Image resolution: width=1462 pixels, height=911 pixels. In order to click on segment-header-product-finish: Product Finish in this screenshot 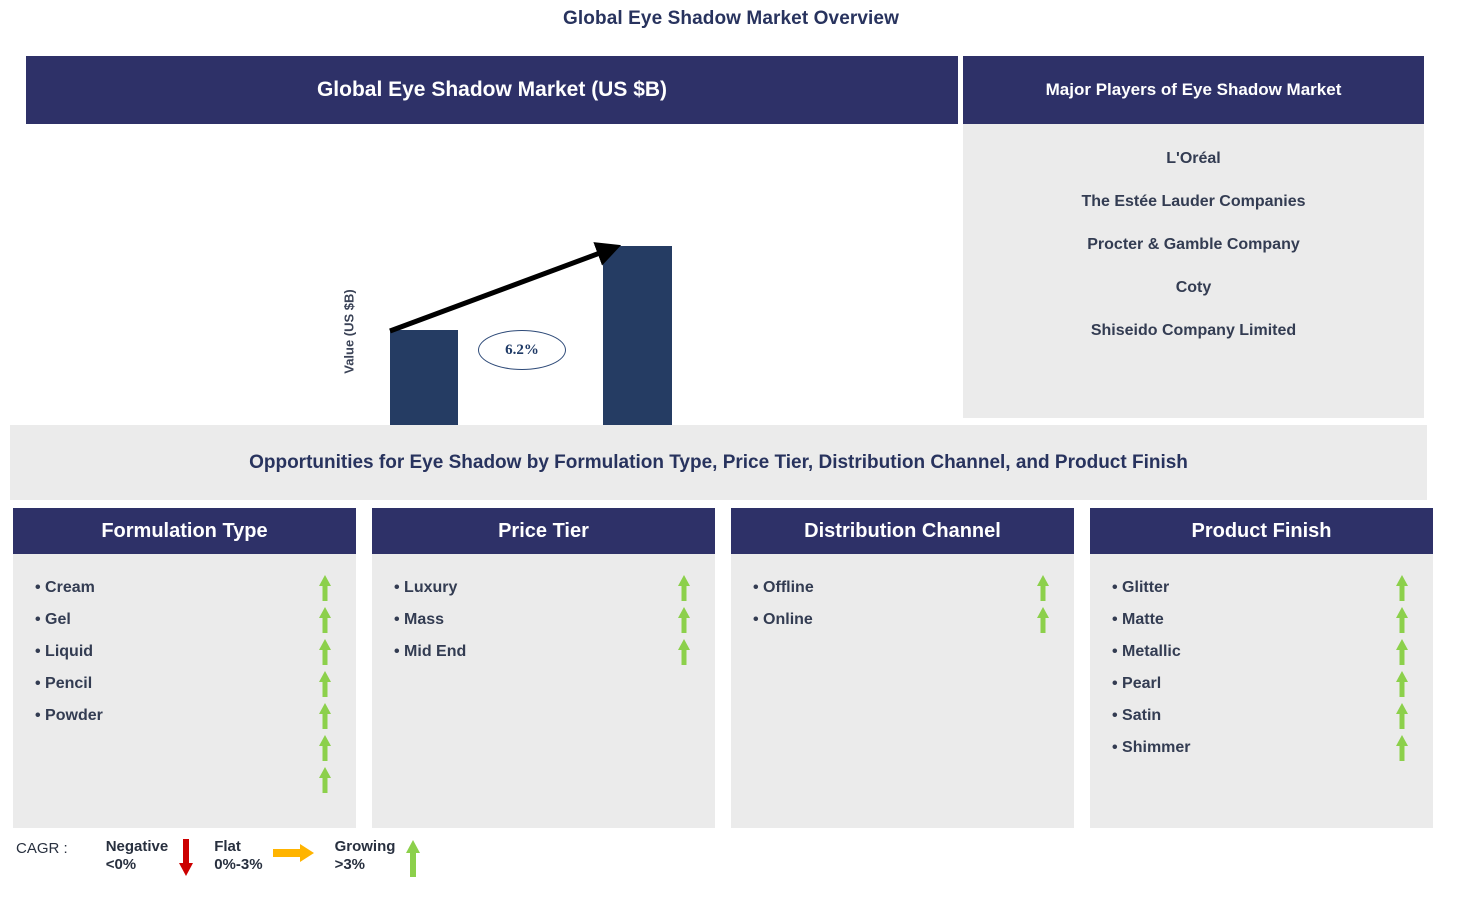, I will do `click(1261, 531)`.